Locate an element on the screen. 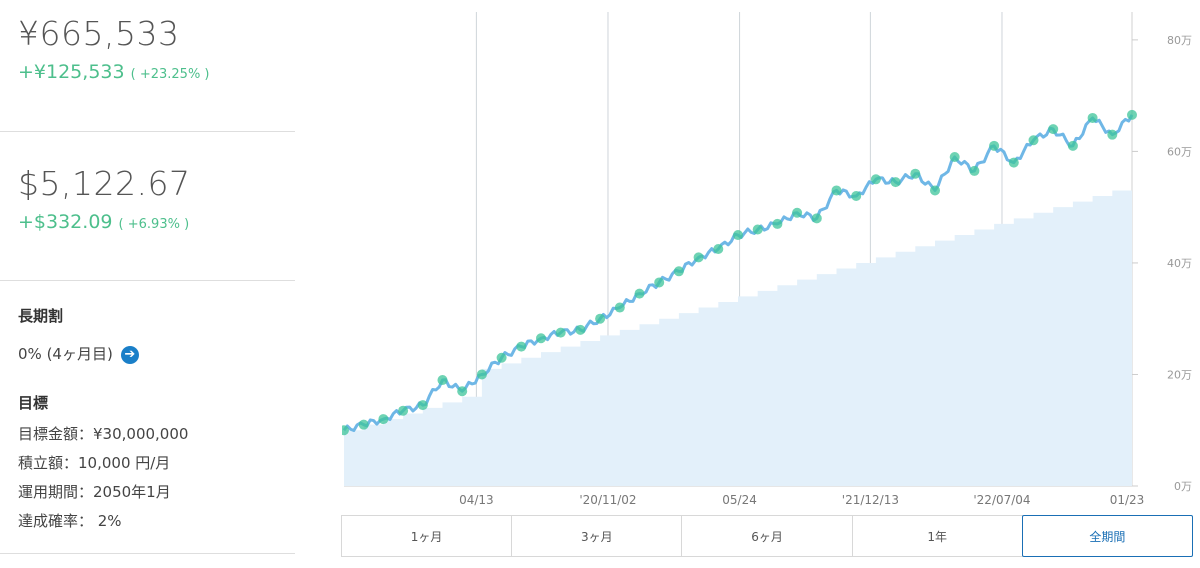 The height and width of the screenshot is (568, 1200). x-tick-label: 04/13 is located at coordinates (476, 500).